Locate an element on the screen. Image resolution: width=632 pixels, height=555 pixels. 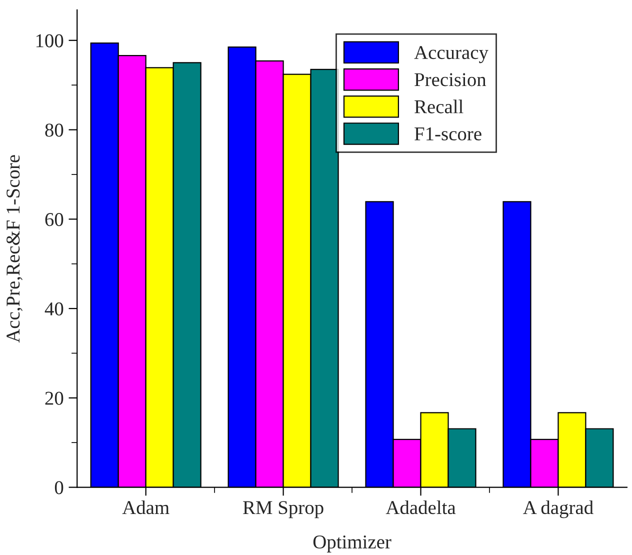
y-tick-label: 40 is located at coordinates (54, 309).